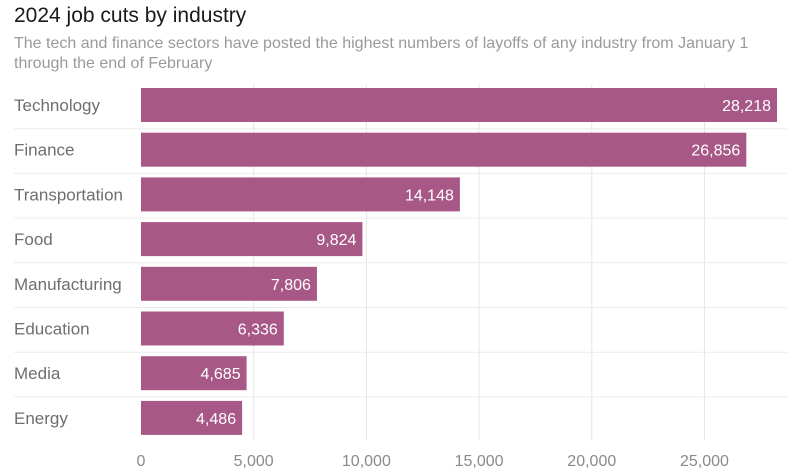 The height and width of the screenshot is (473, 798). What do you see at coordinates (33, 239) in the screenshot?
I see `category-label: Food` at bounding box center [33, 239].